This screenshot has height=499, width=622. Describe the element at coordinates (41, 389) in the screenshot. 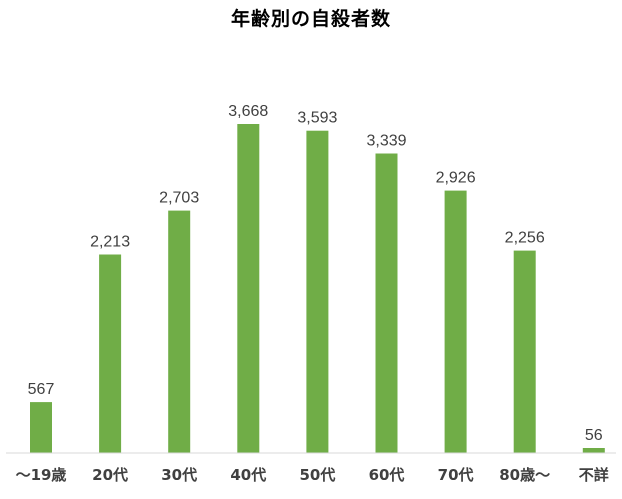

I see `data-label-0: 567` at that location.